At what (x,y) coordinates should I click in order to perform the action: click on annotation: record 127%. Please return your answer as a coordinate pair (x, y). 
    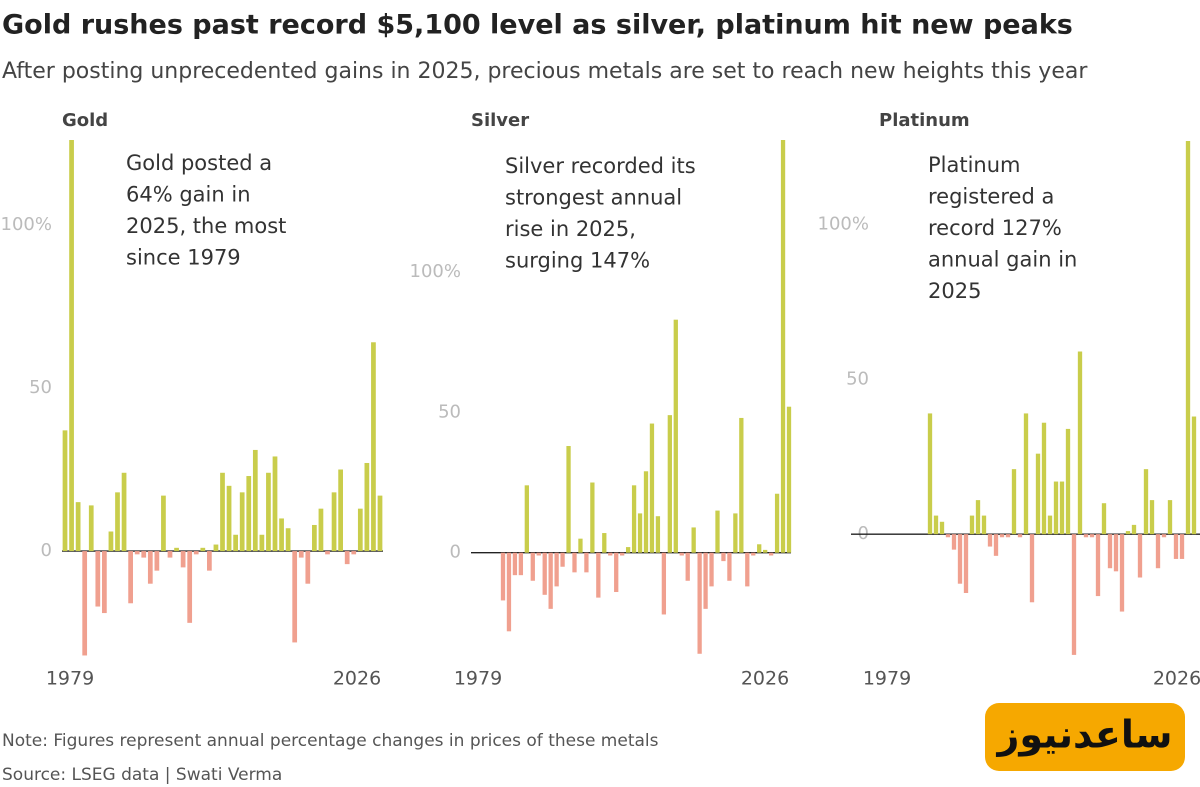
    Looking at the image, I should click on (995, 228).